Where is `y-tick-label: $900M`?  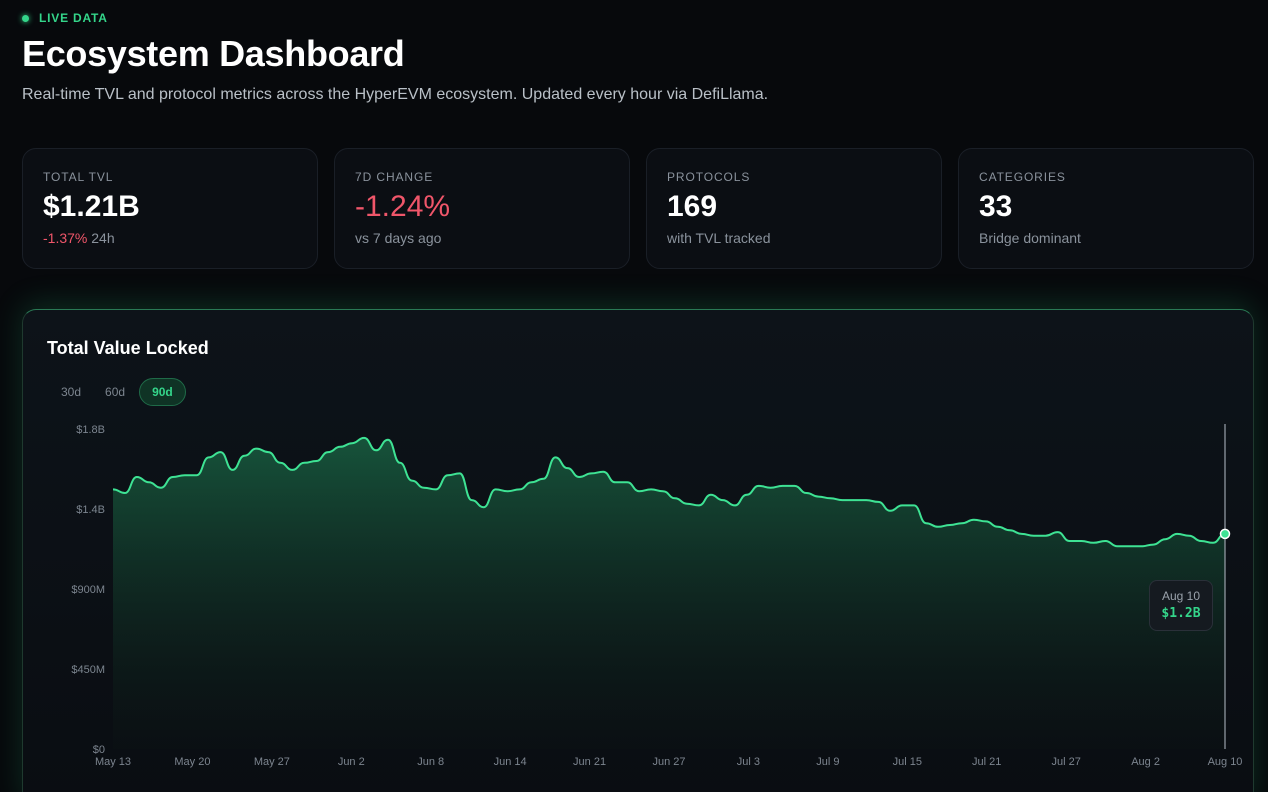
y-tick-label: $900M is located at coordinates (88, 590).